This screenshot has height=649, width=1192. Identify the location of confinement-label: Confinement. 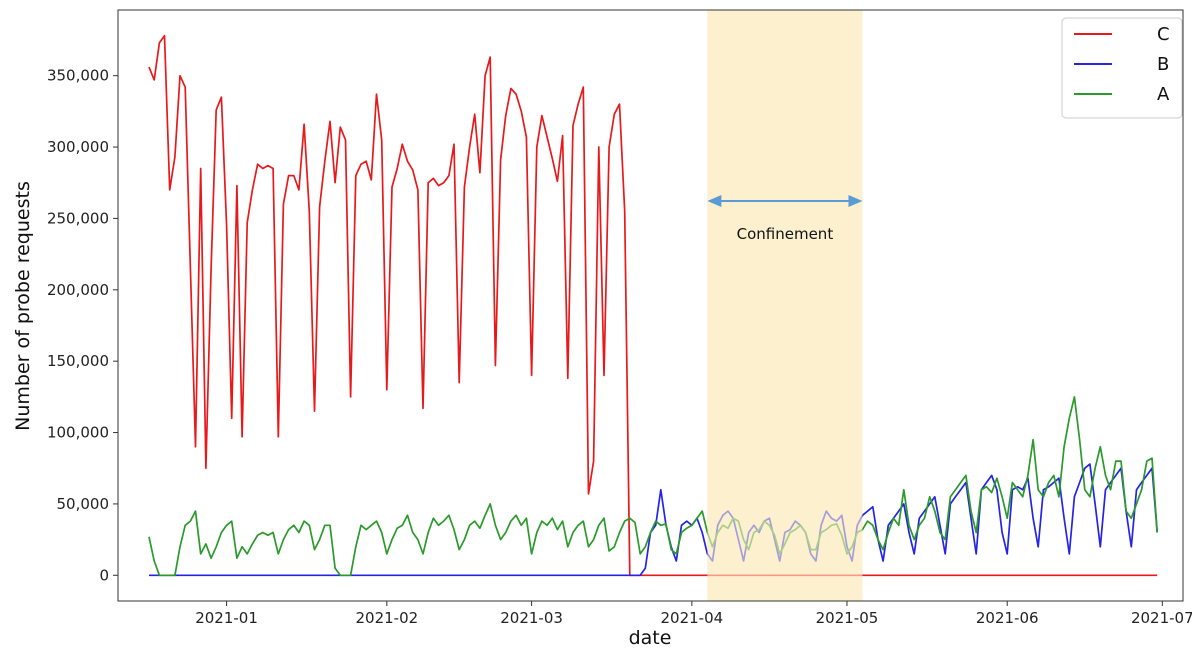
(785, 234).